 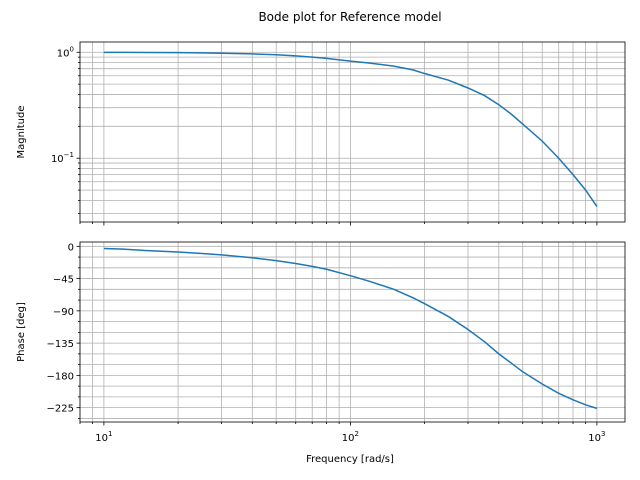 I want to click on x-tick-label: 10¹, so click(x=103, y=437).